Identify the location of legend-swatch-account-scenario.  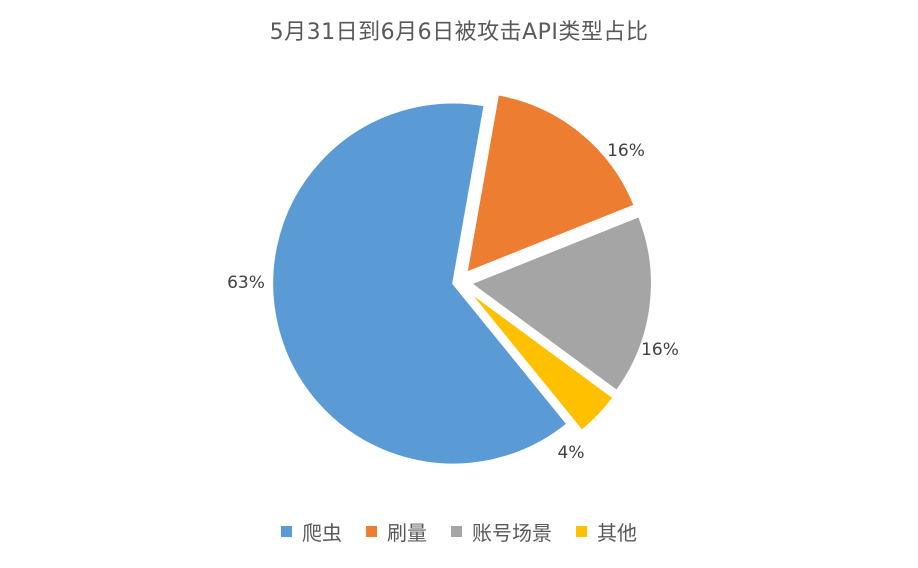
(456, 531).